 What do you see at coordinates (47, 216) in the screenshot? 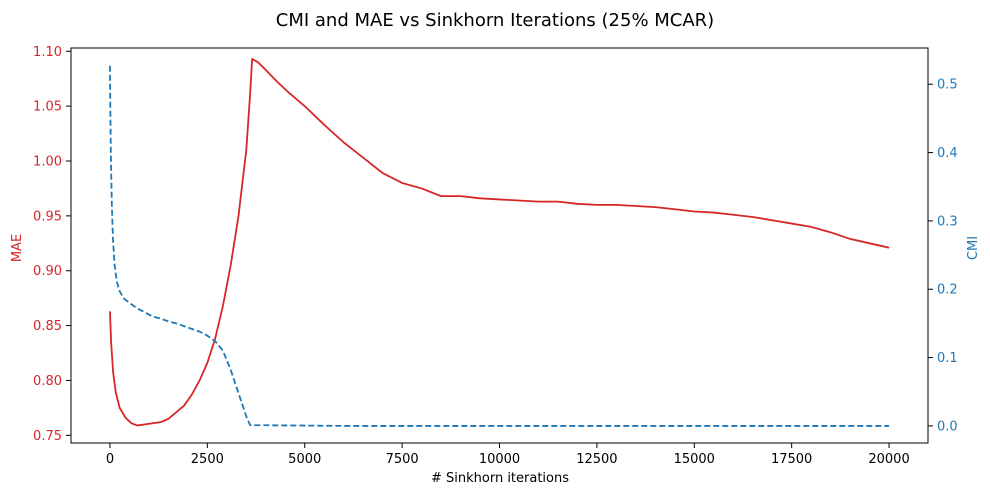
I see `y-left-tick-label: 0.95` at bounding box center [47, 216].